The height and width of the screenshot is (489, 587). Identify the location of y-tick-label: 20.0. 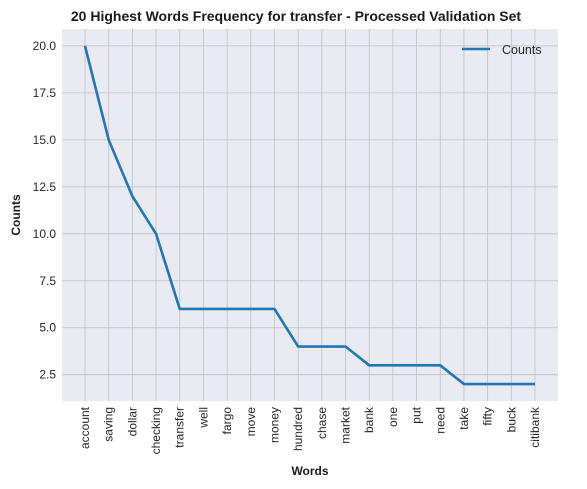
(45, 46).